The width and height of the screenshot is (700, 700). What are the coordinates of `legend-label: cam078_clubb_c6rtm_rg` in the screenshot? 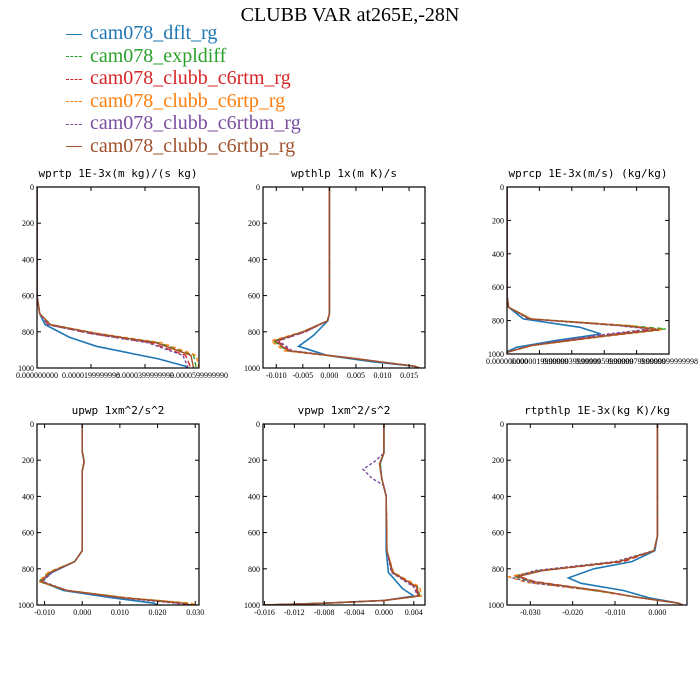 It's located at (190, 78).